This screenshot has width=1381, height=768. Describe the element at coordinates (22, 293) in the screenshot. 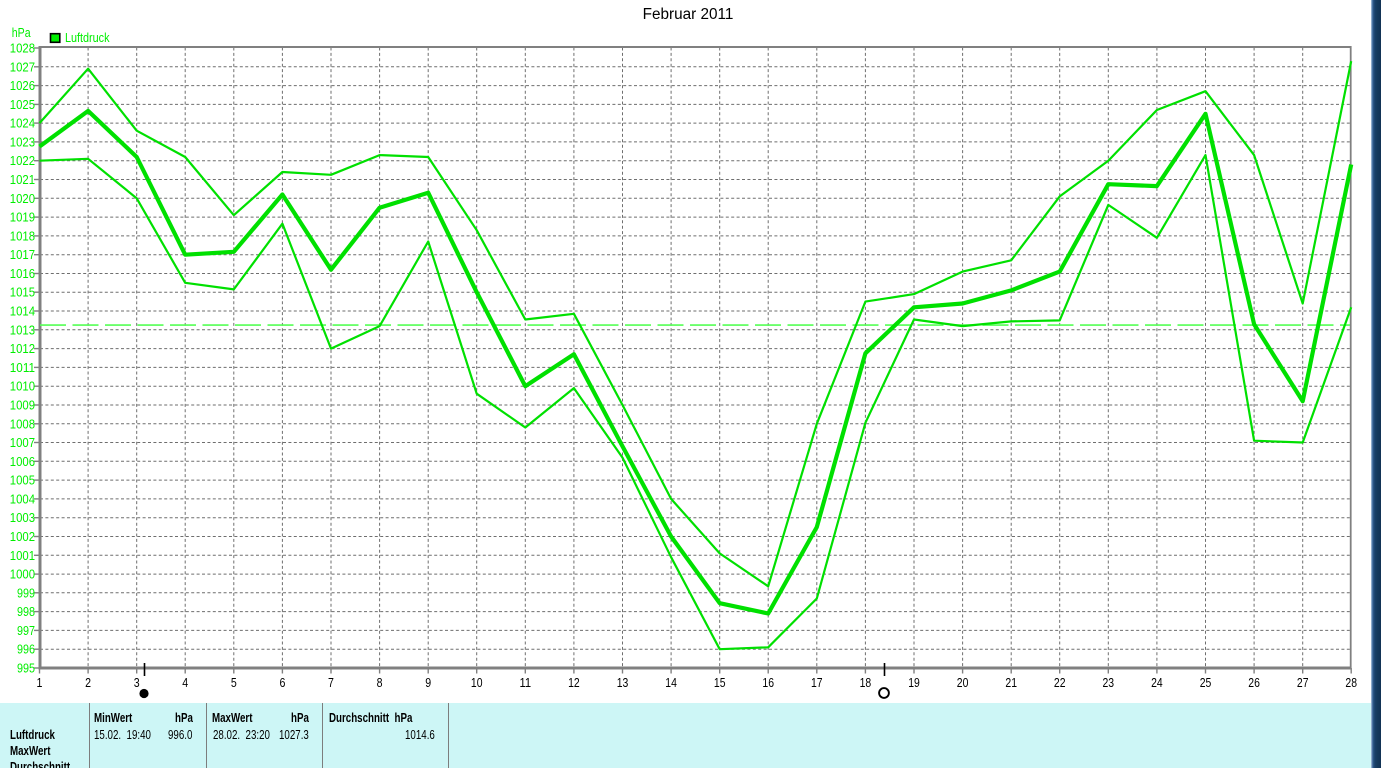

I see `svg-text: 1015` at that location.